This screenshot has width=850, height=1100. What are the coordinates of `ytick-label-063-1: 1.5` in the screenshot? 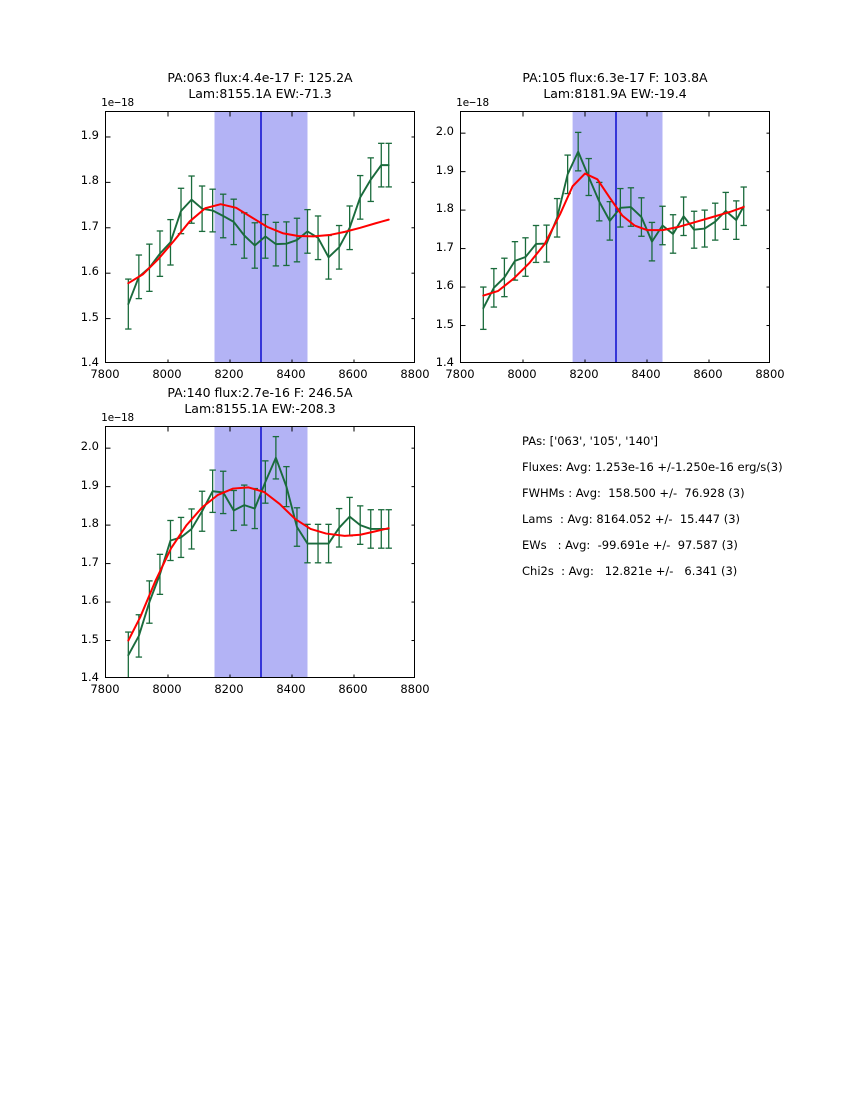 It's located at (89, 316).